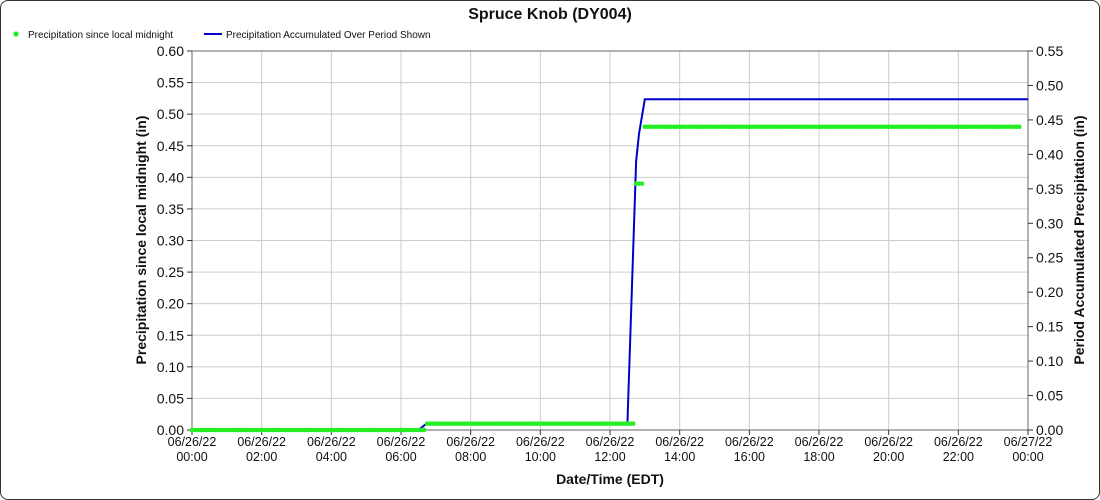 The width and height of the screenshot is (1100, 500). Describe the element at coordinates (1049, 85) in the screenshot. I see `right-y-tick-label: 0.50` at that location.